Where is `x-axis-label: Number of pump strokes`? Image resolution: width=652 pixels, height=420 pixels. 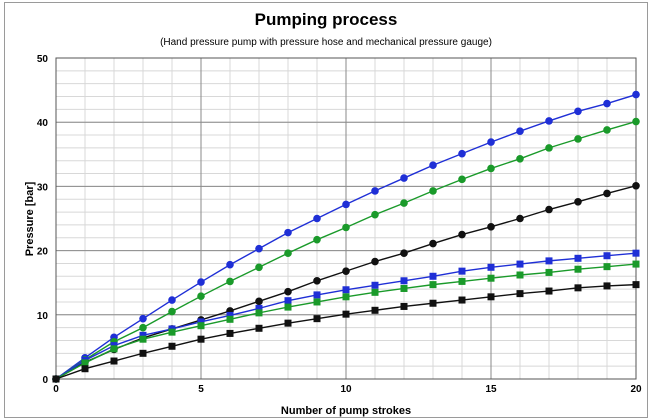
x-axis-label: Number of pump strokes is located at coordinates (346, 411).